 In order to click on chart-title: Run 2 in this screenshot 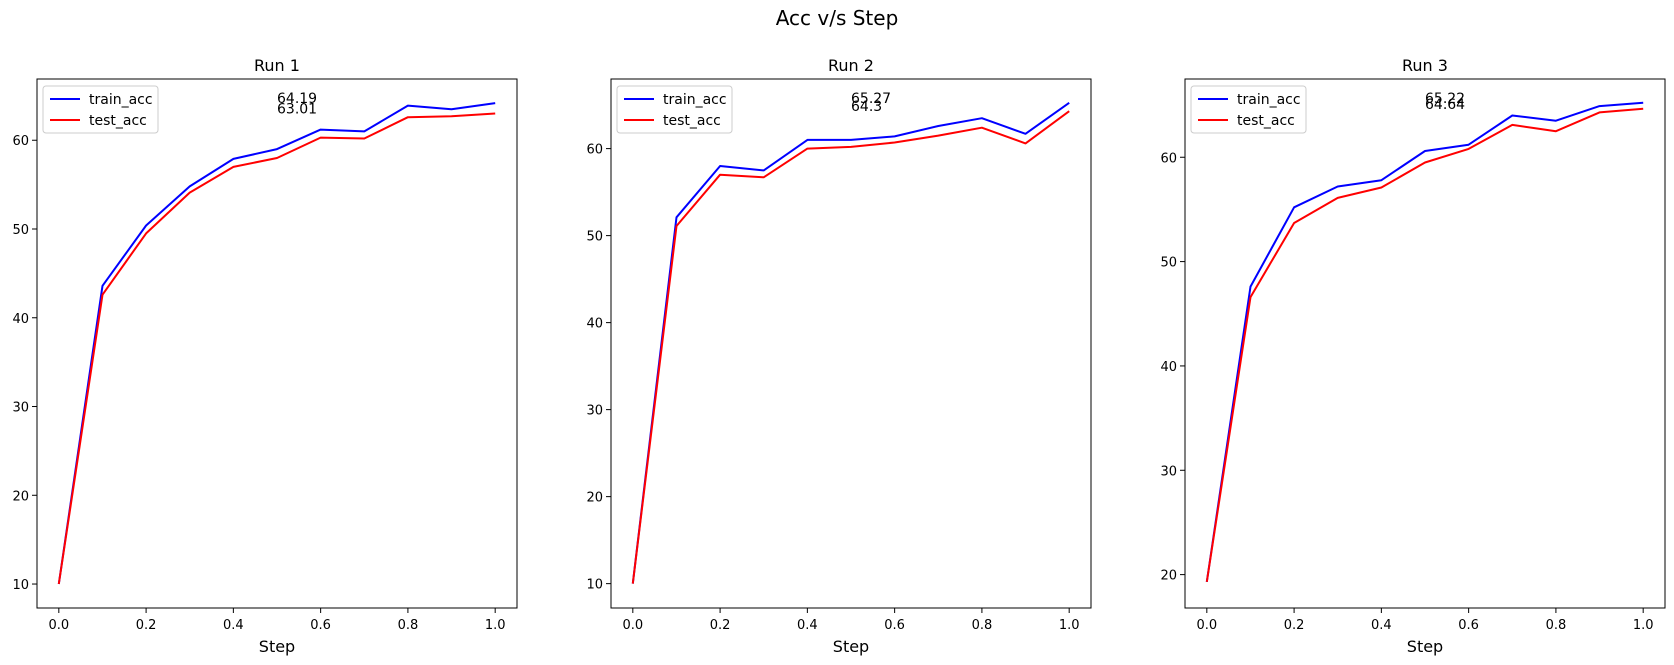, I will do `click(851, 65)`.